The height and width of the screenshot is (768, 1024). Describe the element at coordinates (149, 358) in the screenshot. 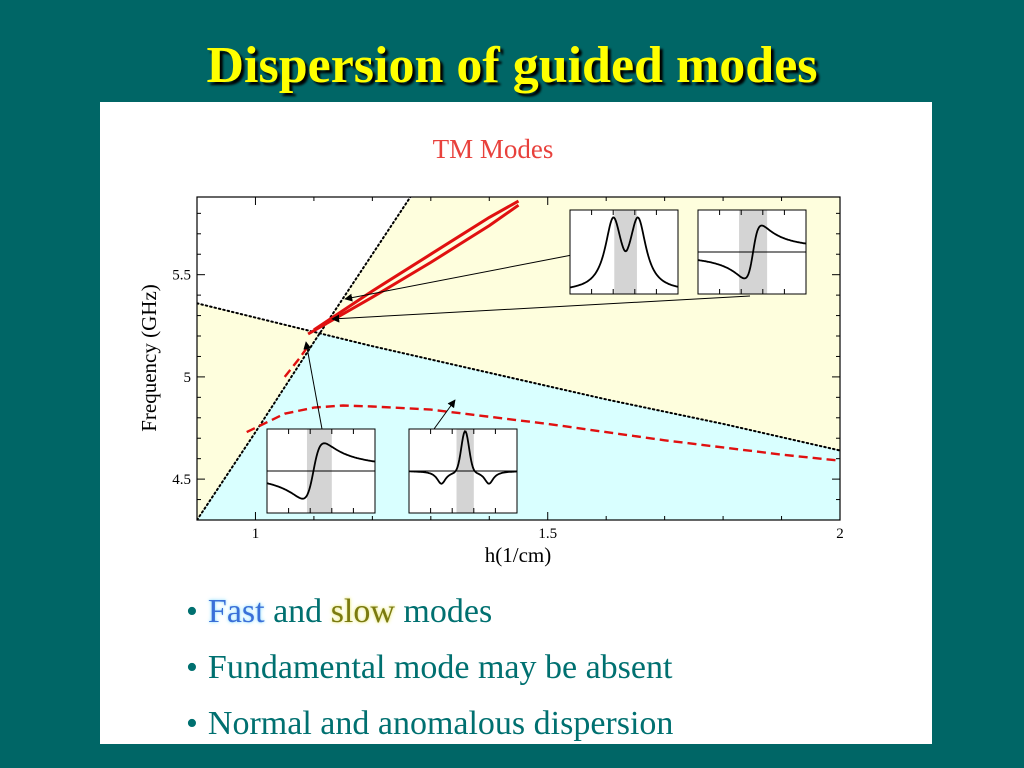

I see `y-axis-label: Frequency (GHz)` at that location.